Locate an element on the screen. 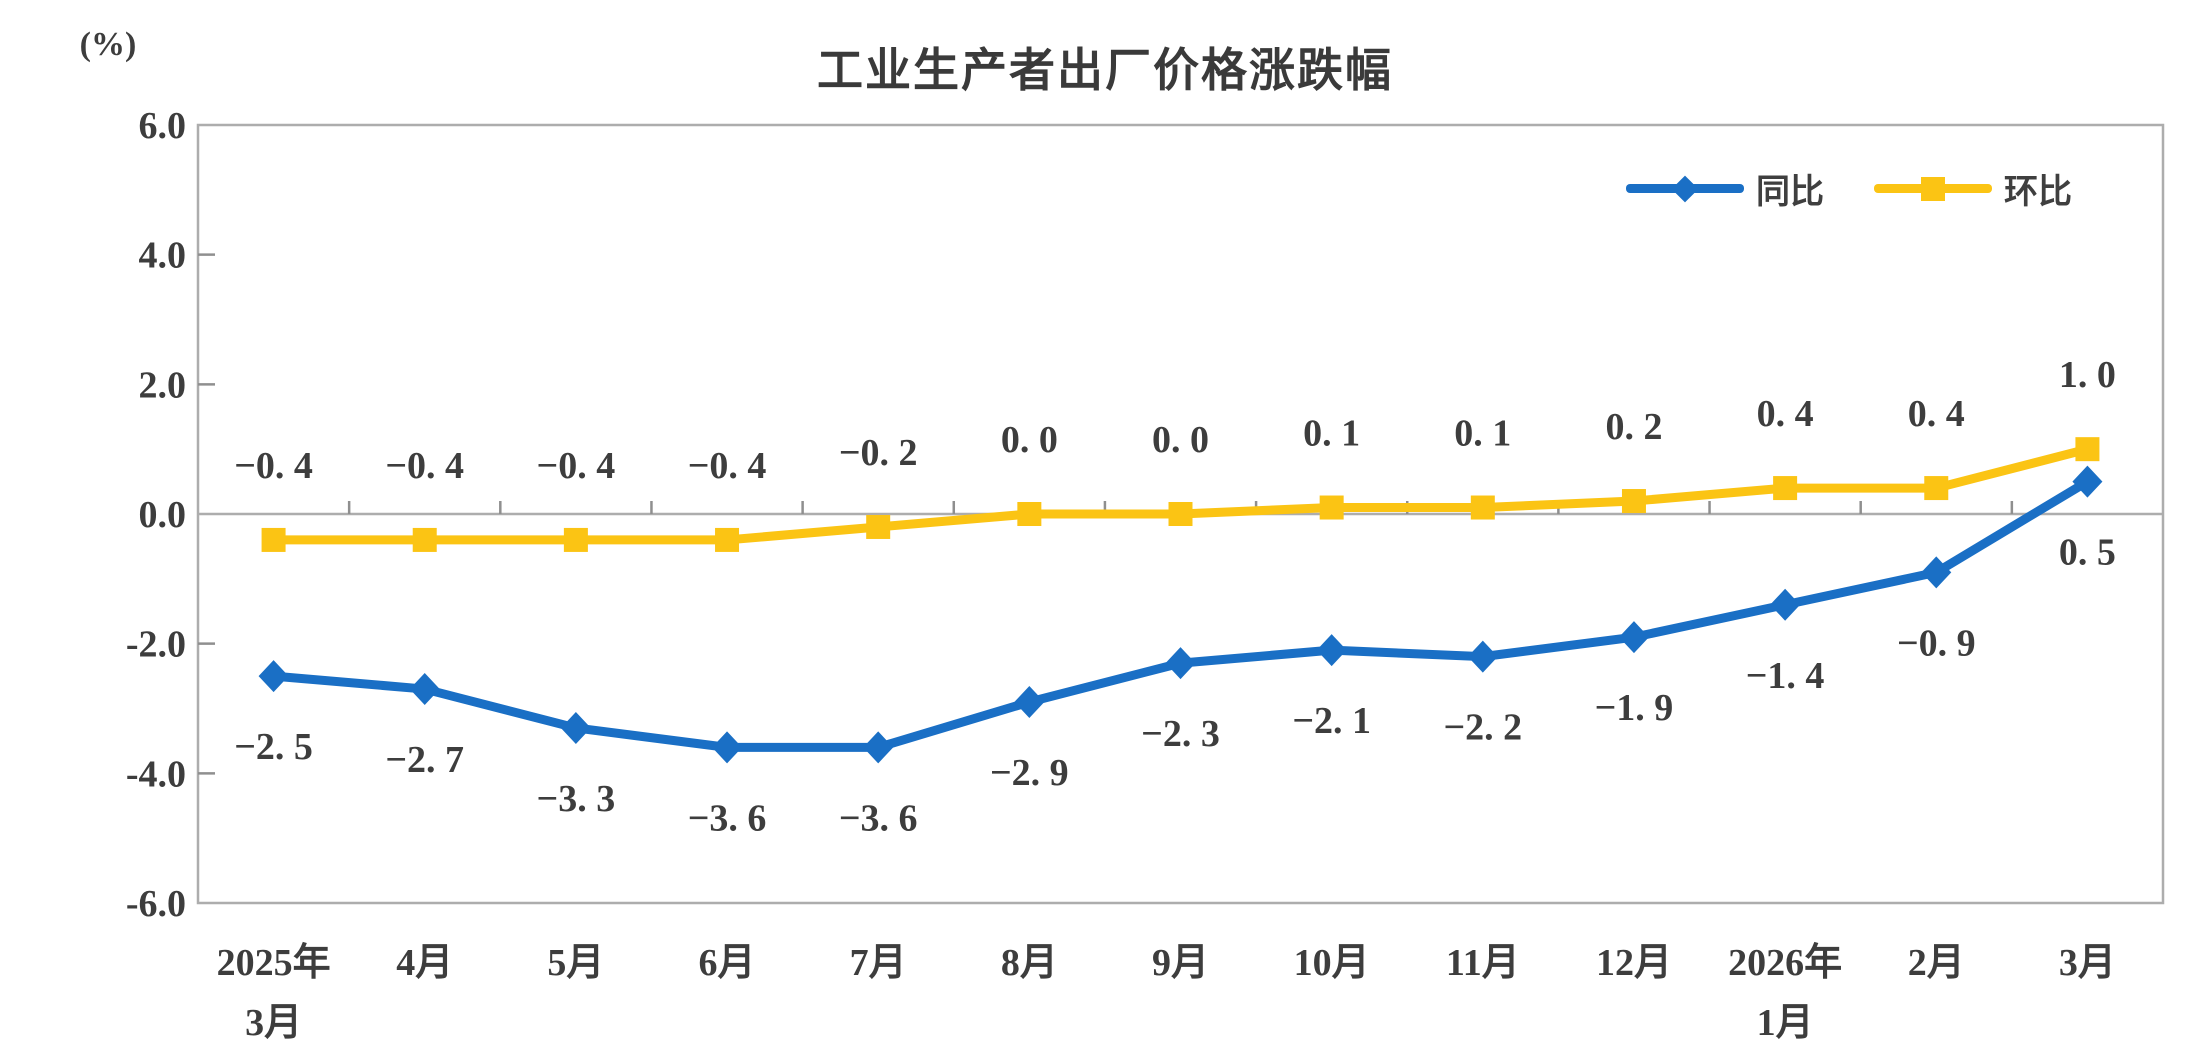 The image size is (2208, 1060). legend-label-yoy: 同比 is located at coordinates (1790, 192).